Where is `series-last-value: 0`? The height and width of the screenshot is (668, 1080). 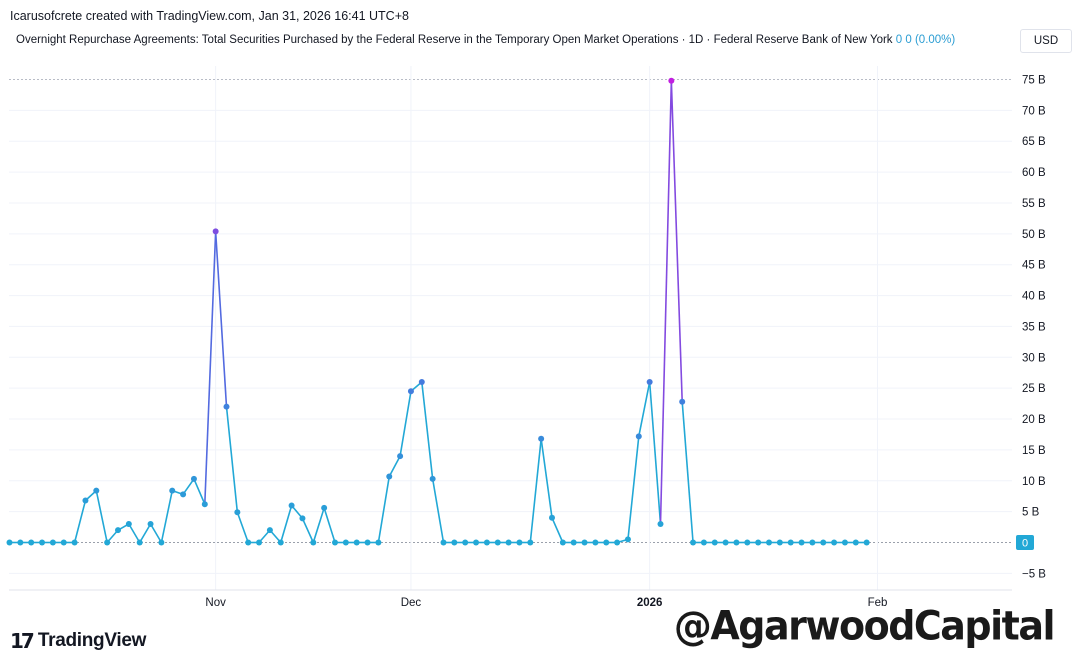 series-last-value: 0 is located at coordinates (899, 40).